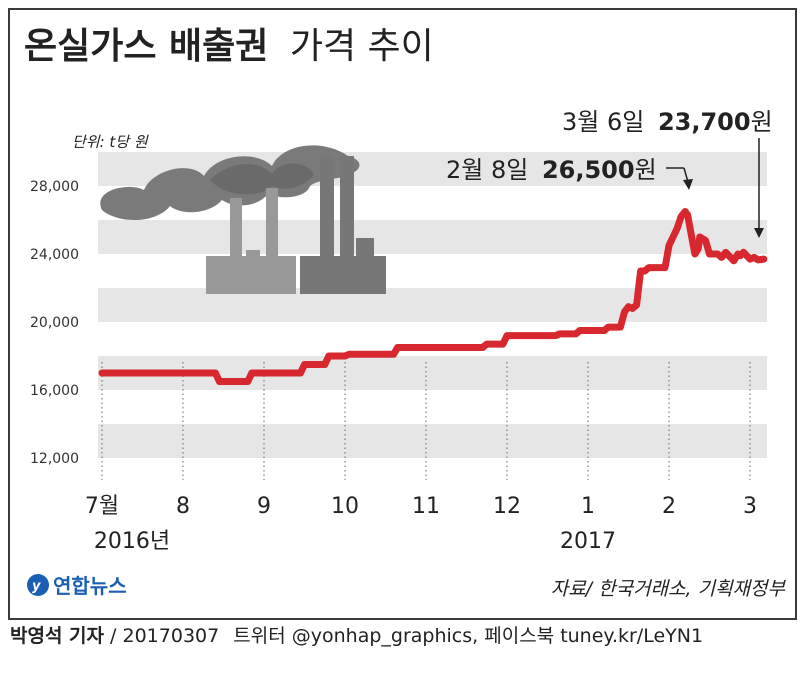  What do you see at coordinates (183, 506) in the screenshot?
I see `x-tick-label: 8` at bounding box center [183, 506].